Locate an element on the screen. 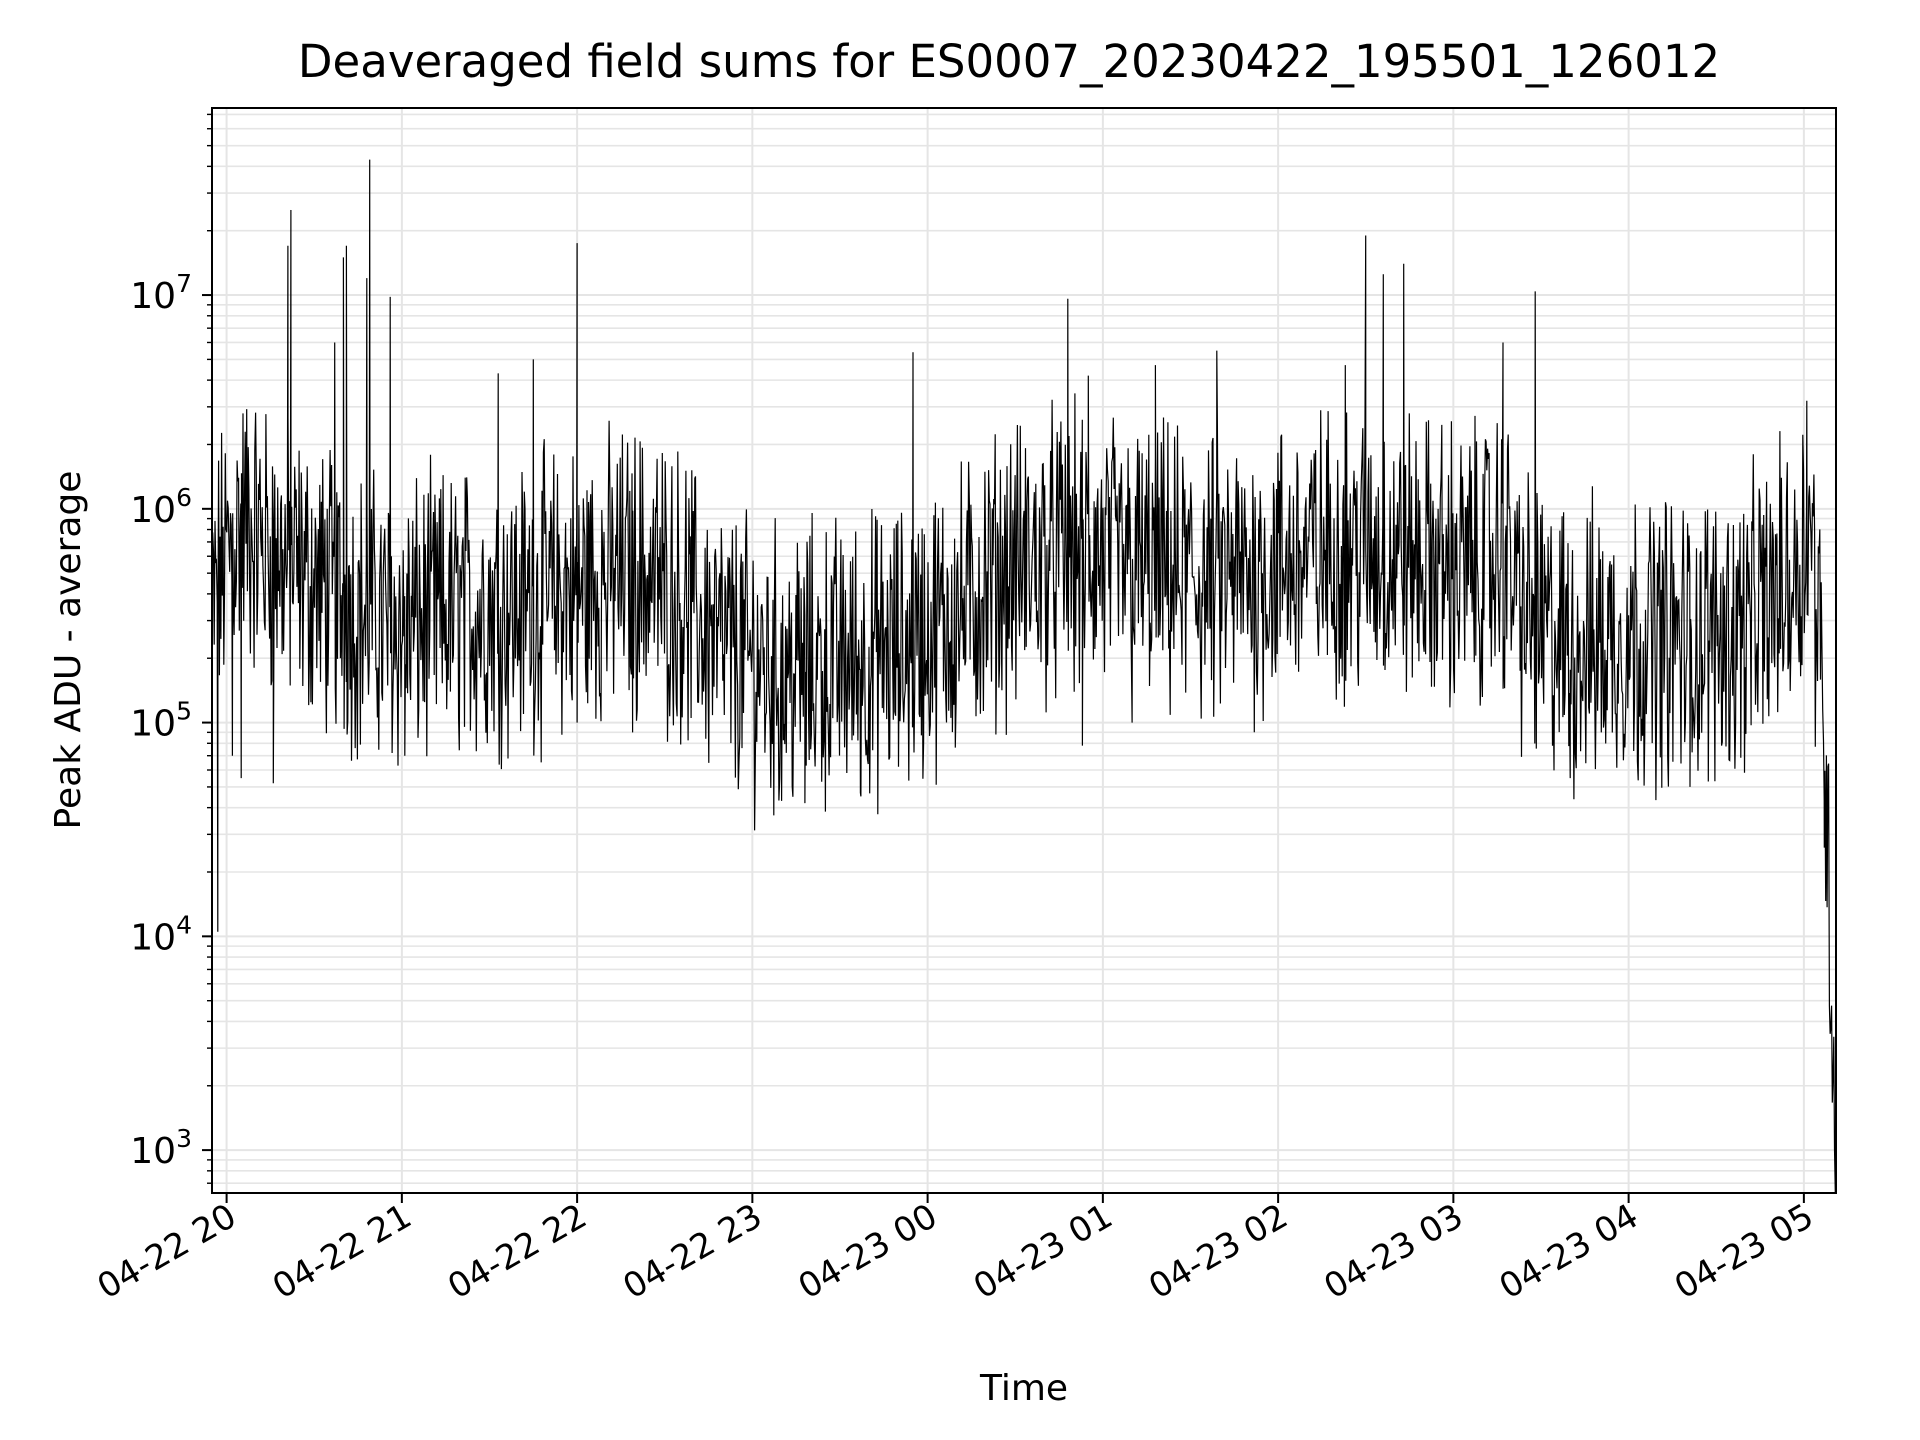  y-tick-exponent: 7 is located at coordinates (184, 283).